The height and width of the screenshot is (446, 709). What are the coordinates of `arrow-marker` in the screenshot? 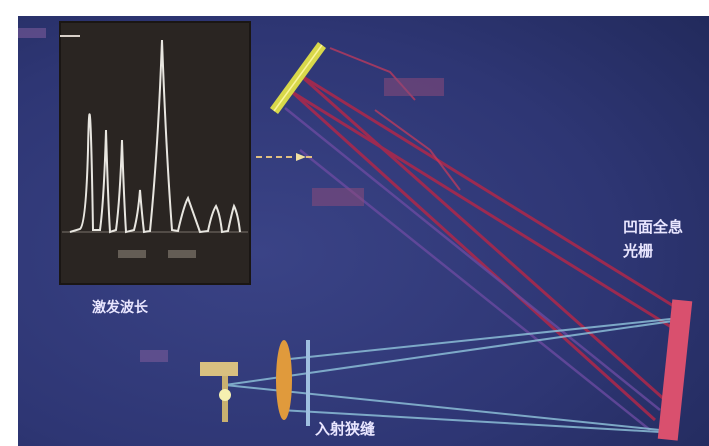 It's located at (285, 157).